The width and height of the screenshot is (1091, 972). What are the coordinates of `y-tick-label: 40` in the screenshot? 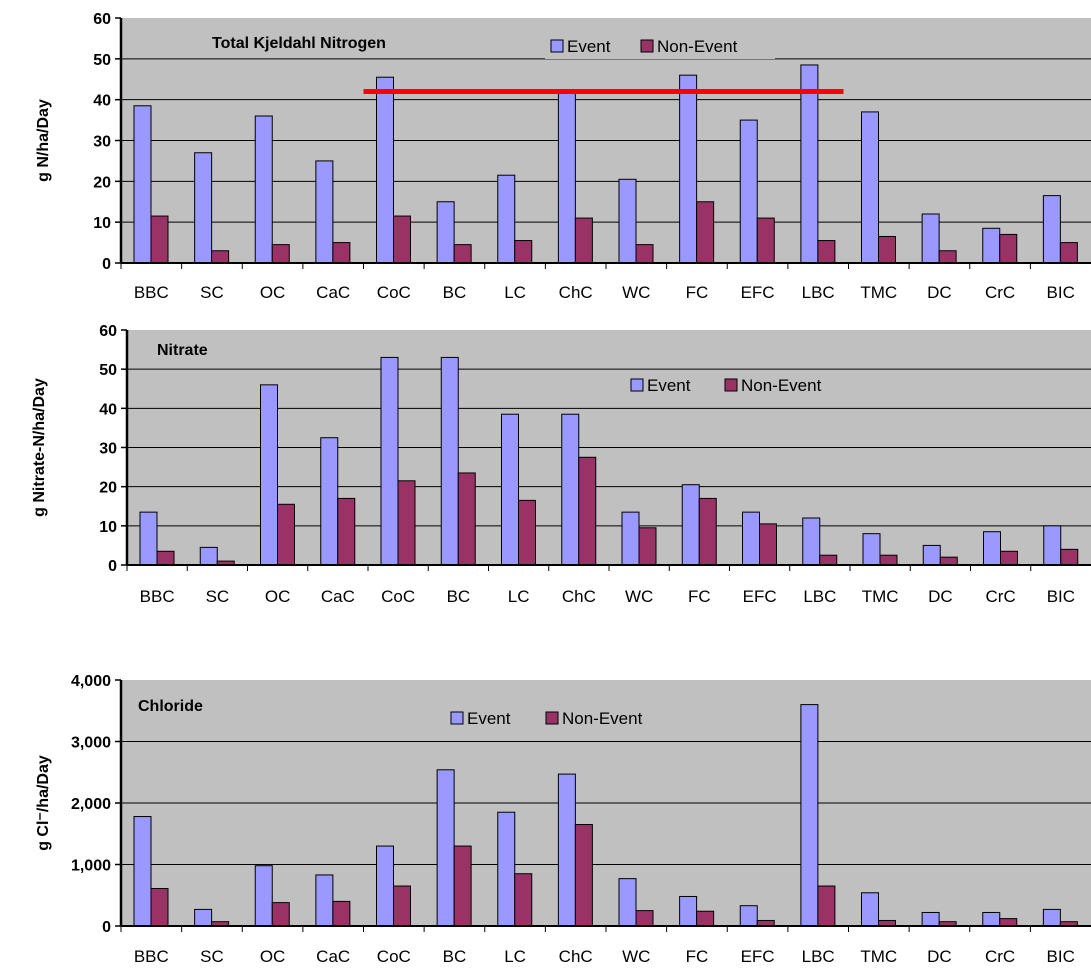 It's located at (102, 101).